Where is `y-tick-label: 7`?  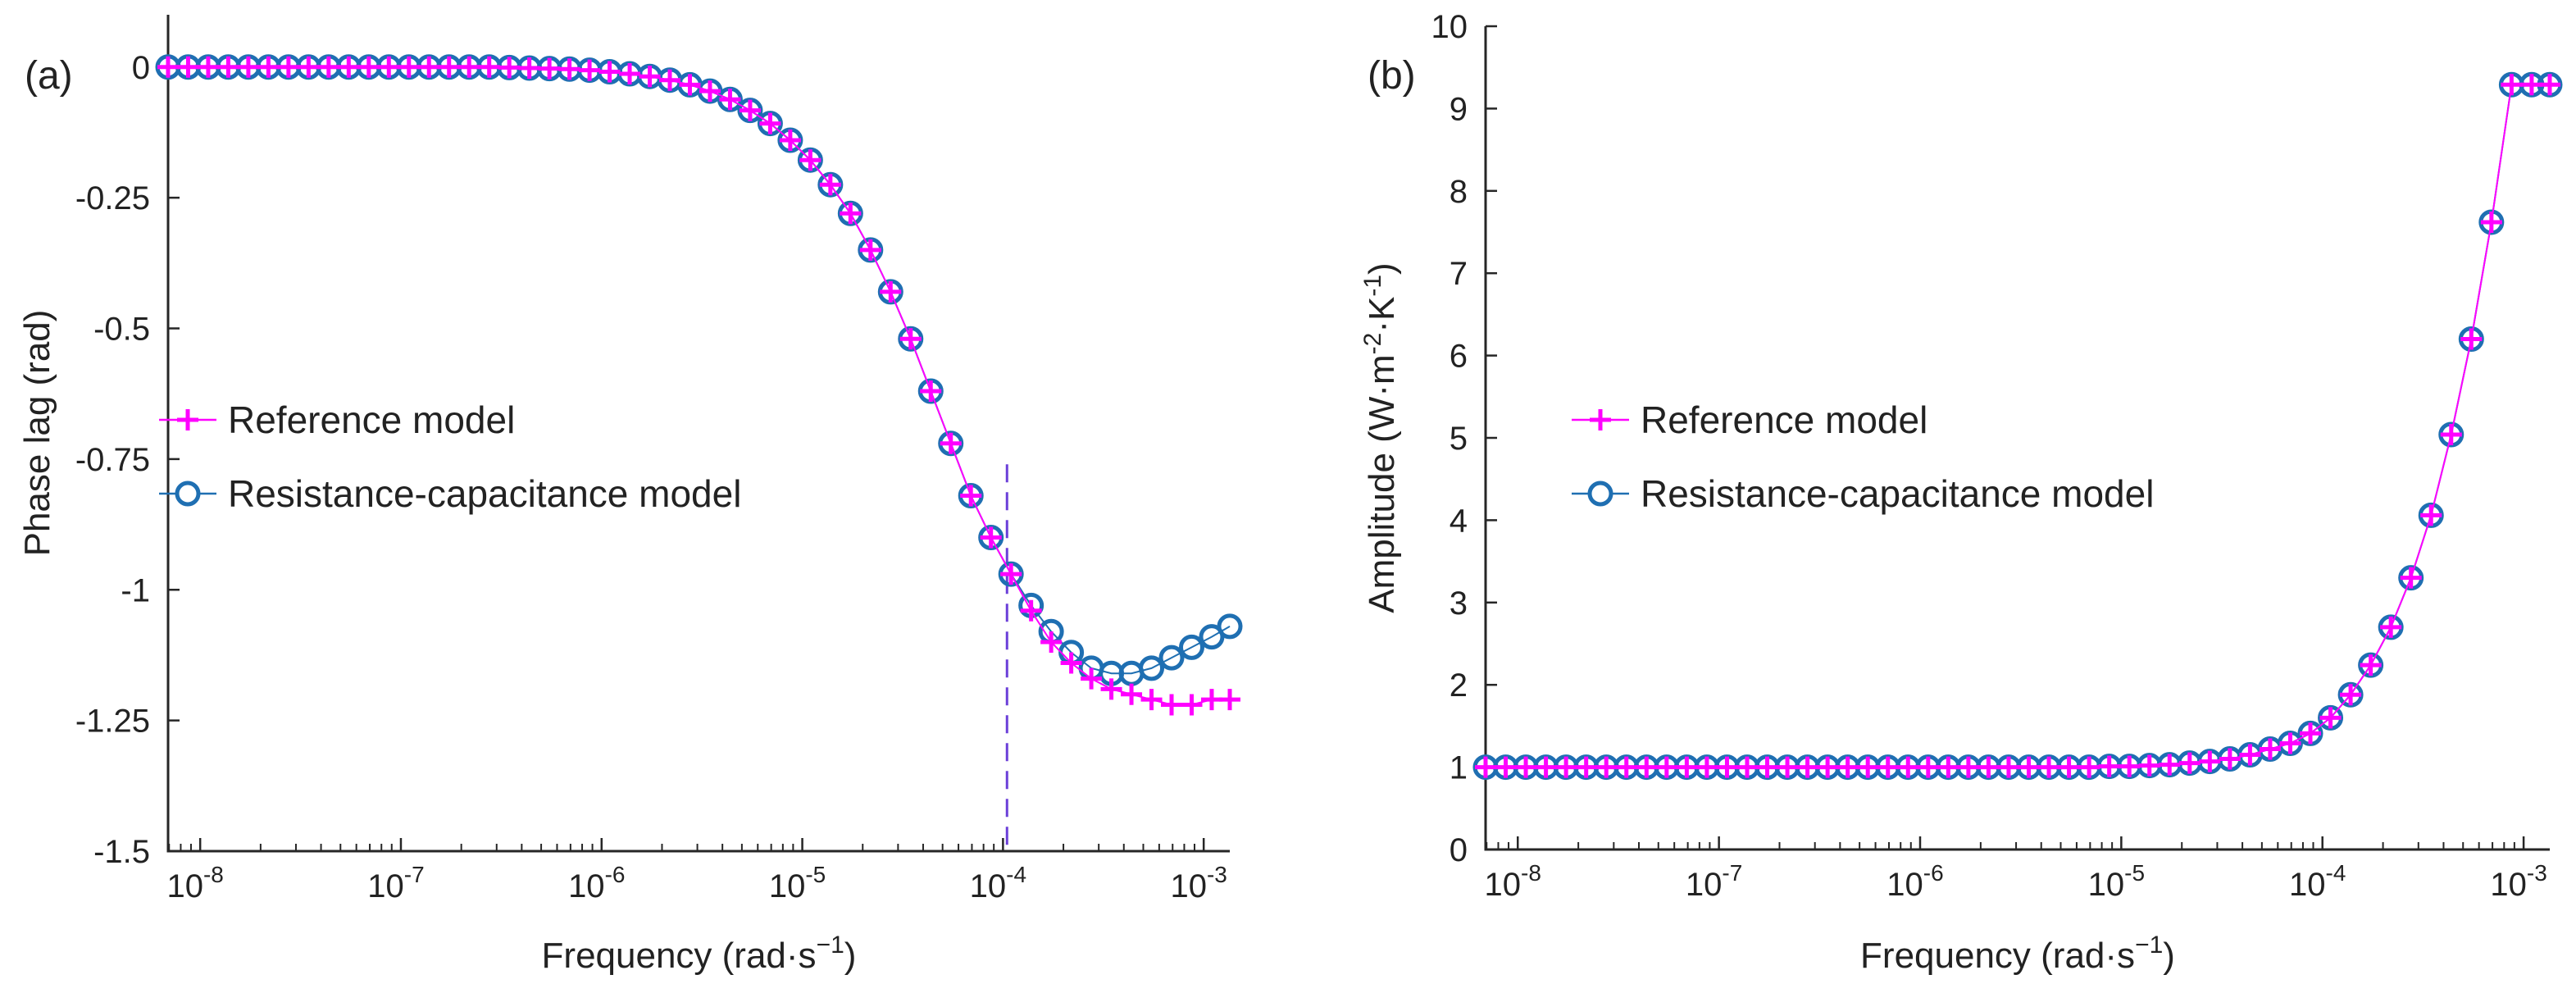
y-tick-label: 7 is located at coordinates (1459, 274).